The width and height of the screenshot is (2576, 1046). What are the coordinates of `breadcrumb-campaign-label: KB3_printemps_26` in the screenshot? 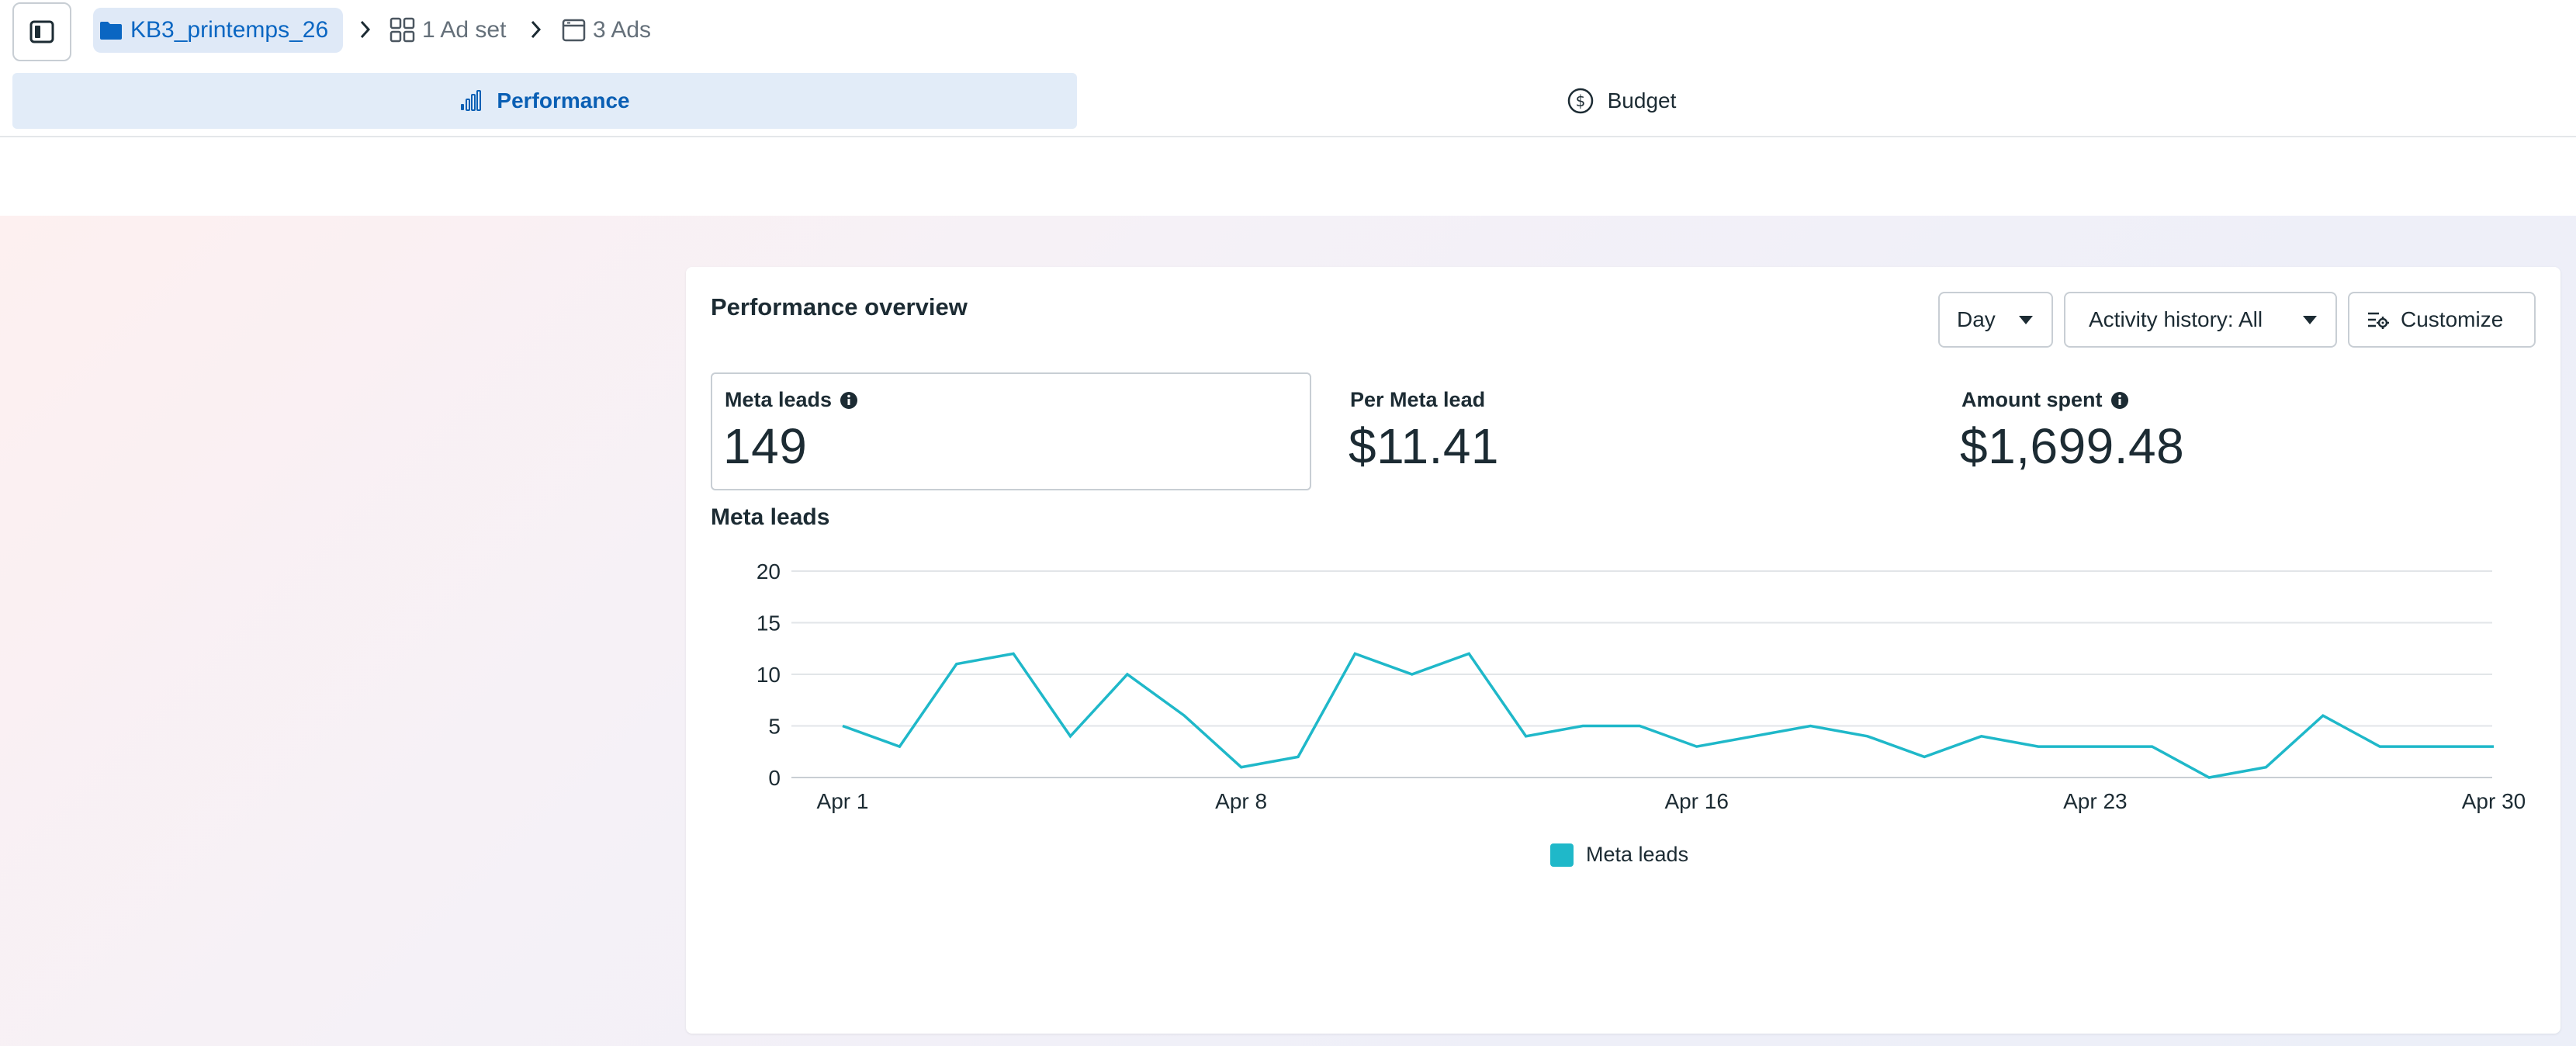 It's located at (229, 30).